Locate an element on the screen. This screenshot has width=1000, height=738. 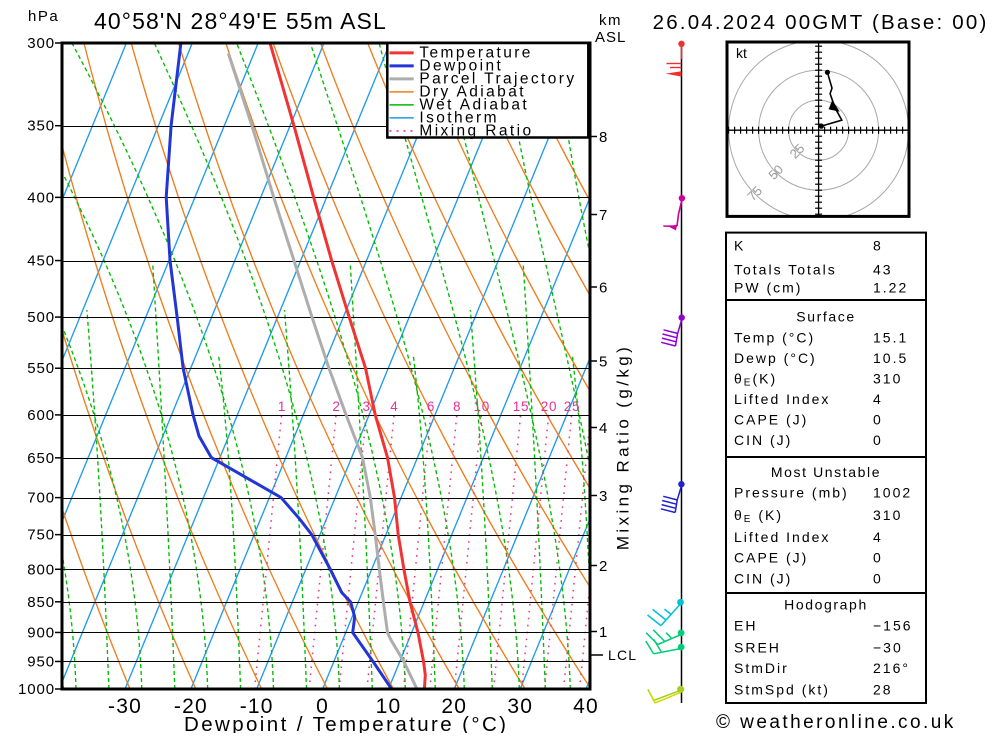
svg-text: θE (K) is located at coordinates (758, 516).